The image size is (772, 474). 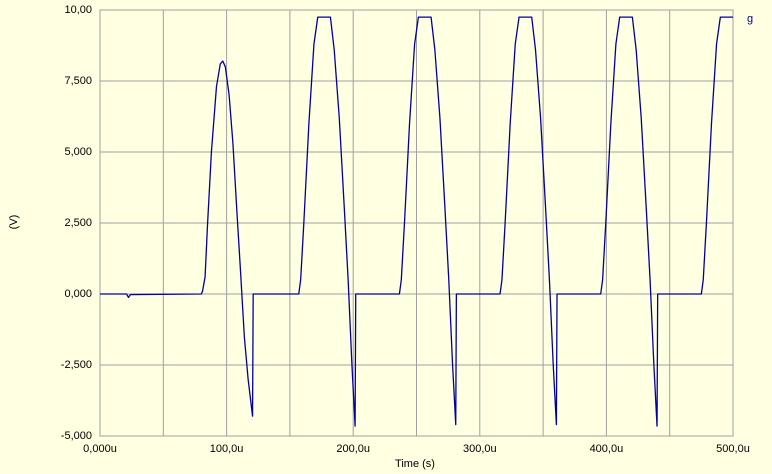 I want to click on y-axis-label: (V), so click(x=14, y=222).